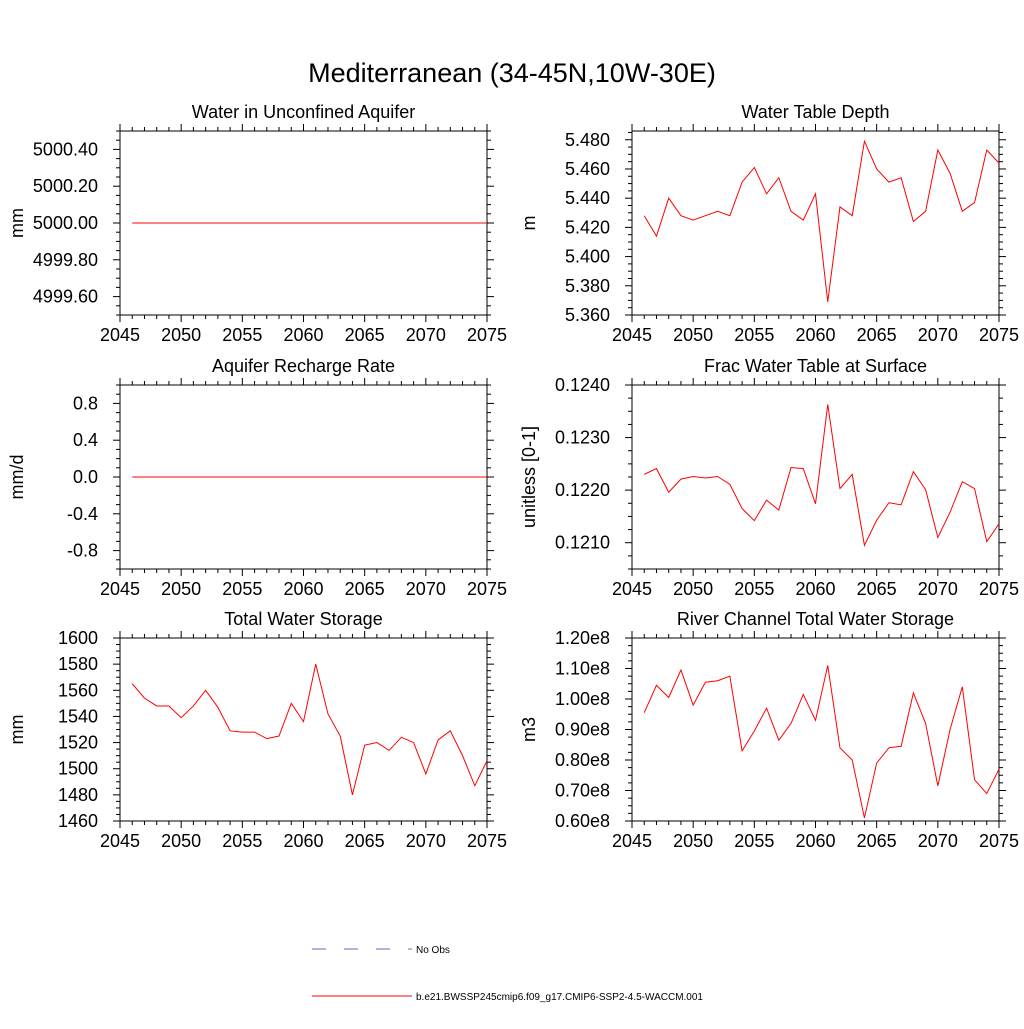  I want to click on y-tick-label: 0.1220, so click(582, 490).